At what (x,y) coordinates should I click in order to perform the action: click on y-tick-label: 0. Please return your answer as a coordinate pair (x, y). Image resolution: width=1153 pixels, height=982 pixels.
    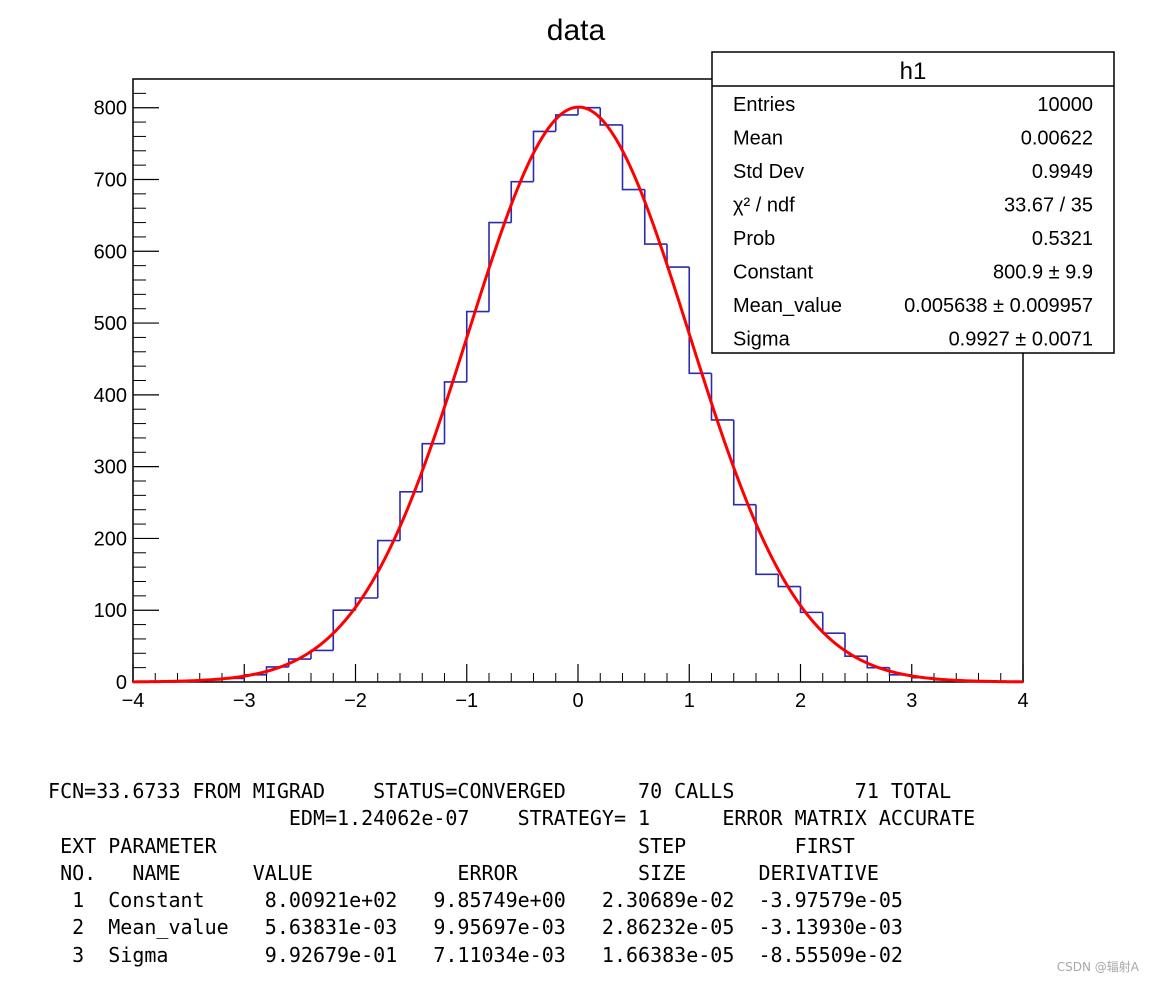
    Looking at the image, I should click on (121, 683).